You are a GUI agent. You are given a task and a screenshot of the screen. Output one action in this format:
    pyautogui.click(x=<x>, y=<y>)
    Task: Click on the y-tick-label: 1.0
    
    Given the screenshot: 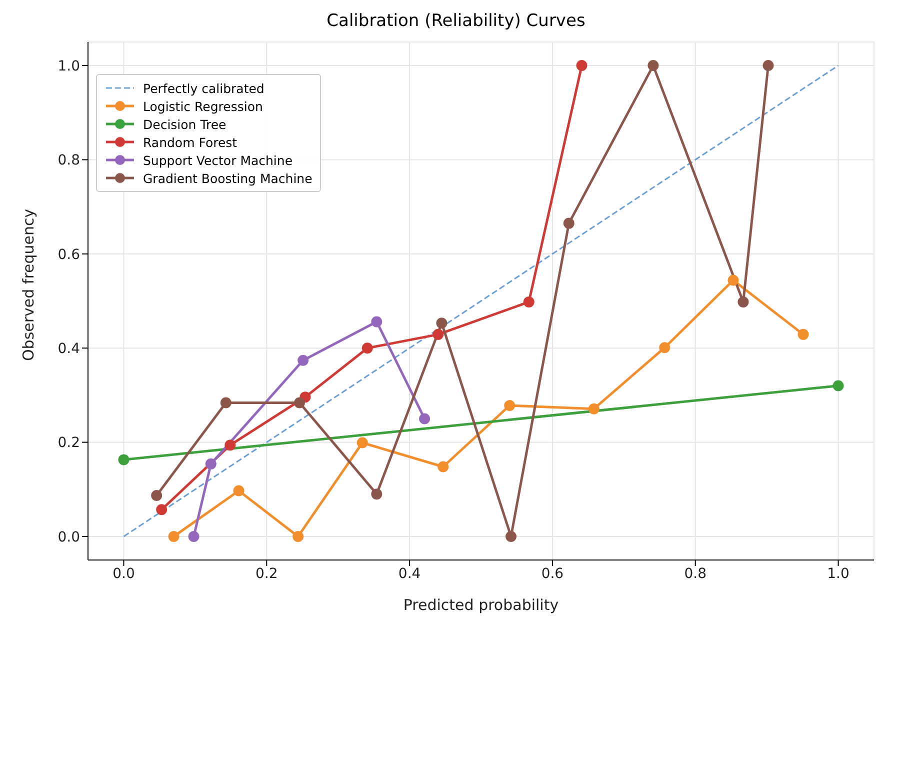 What is the action you would take?
    pyautogui.click(x=69, y=66)
    